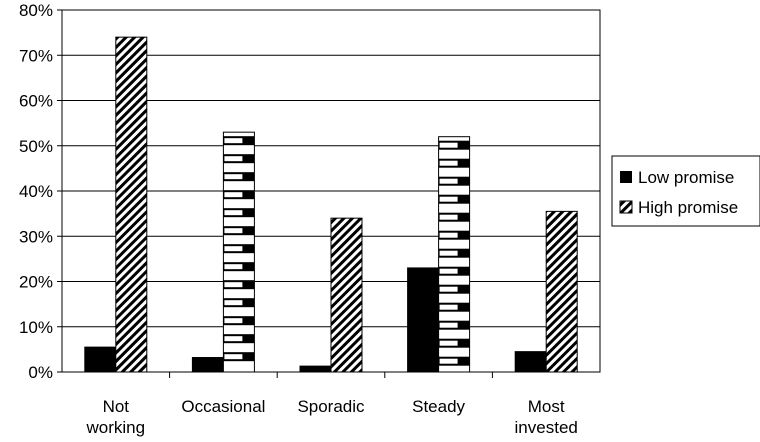  I want to click on legend-box, so click(685, 191).